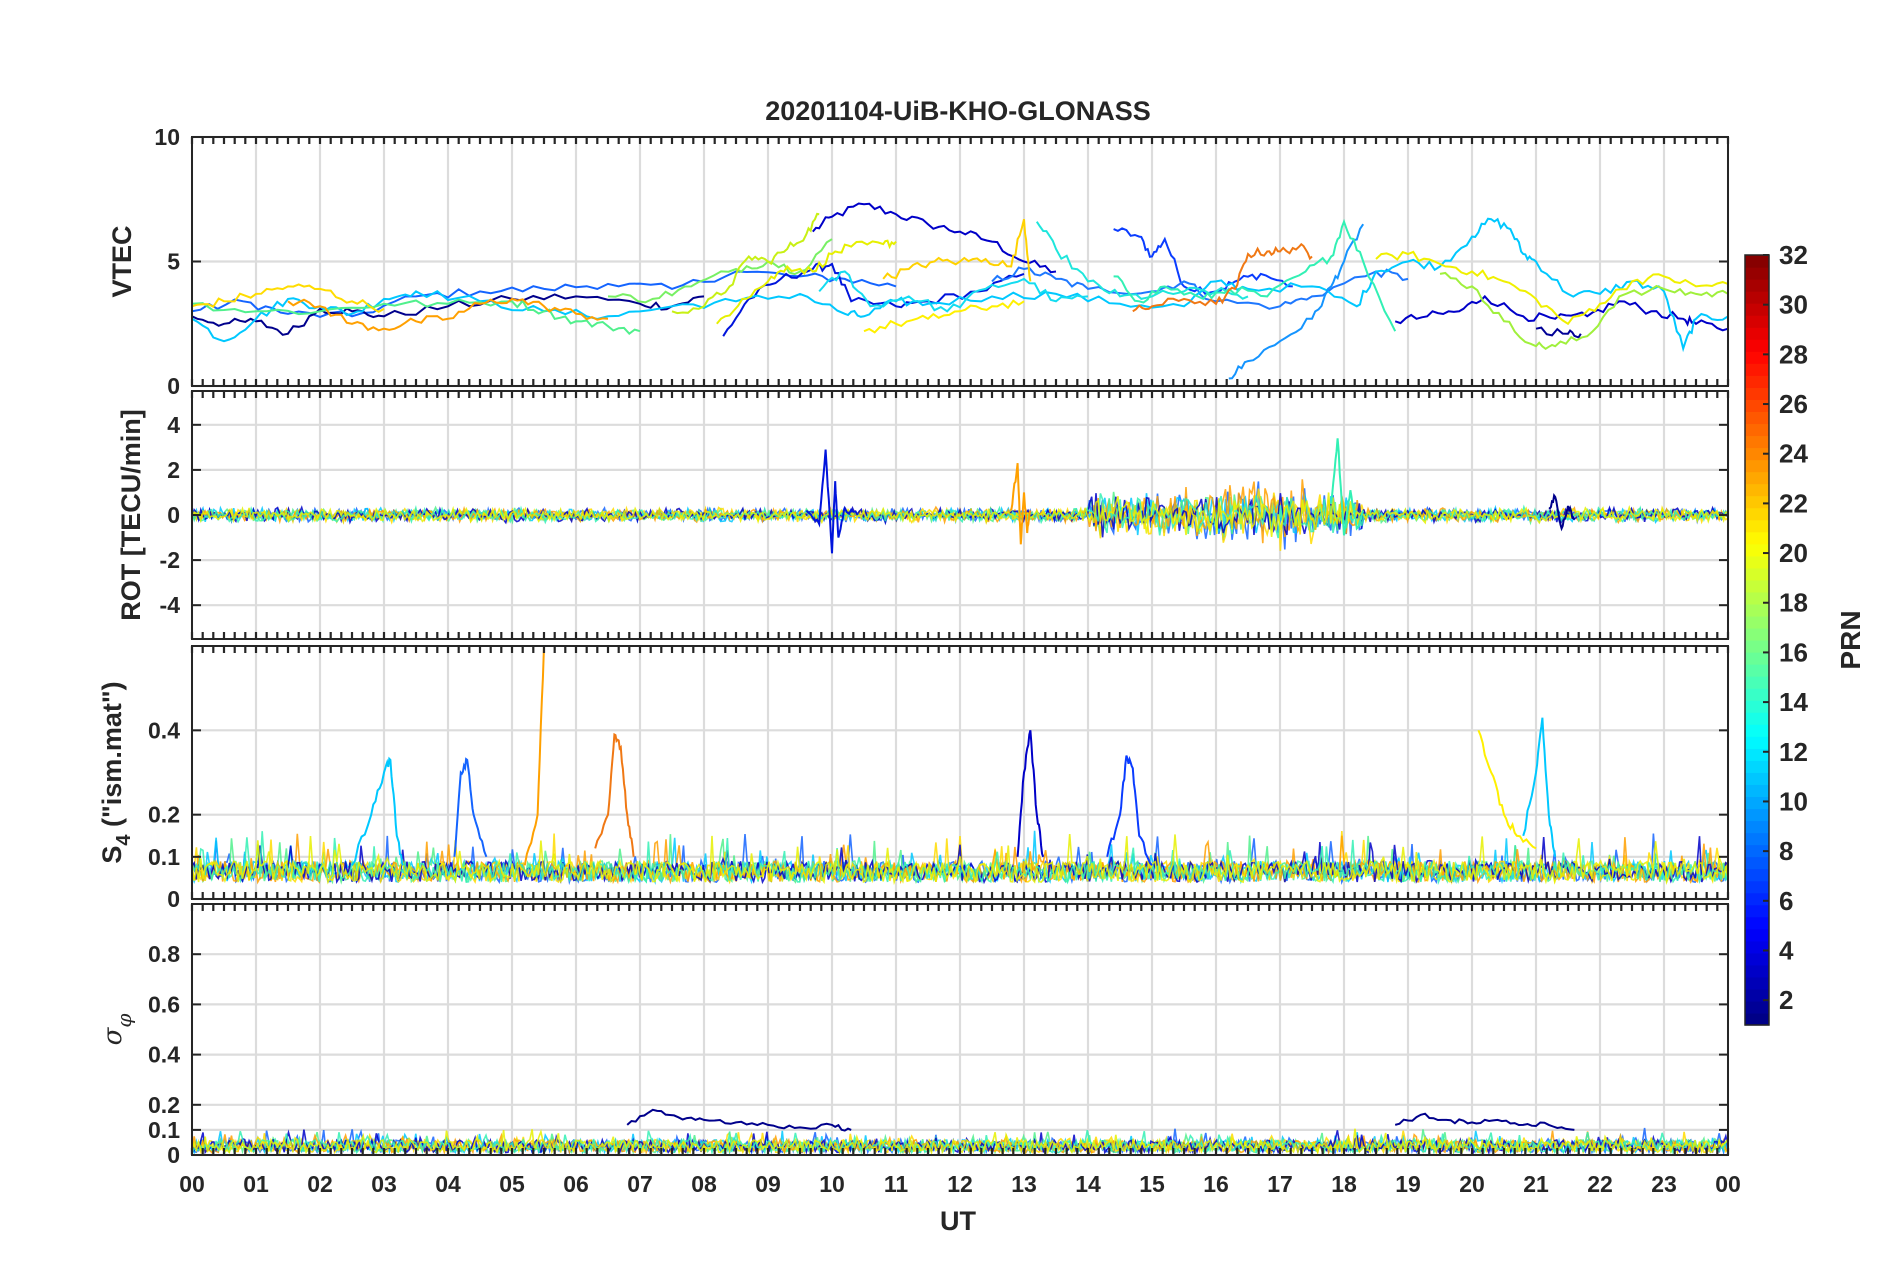 This screenshot has height=1272, width=1902. I want to click on x-tick-label: 20, so click(1472, 1184).